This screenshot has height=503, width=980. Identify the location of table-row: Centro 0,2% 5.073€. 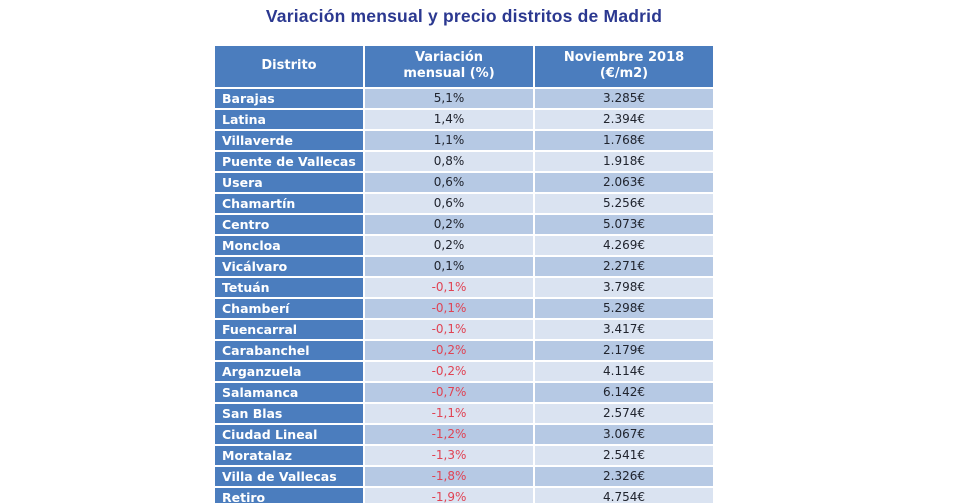
(464, 224).